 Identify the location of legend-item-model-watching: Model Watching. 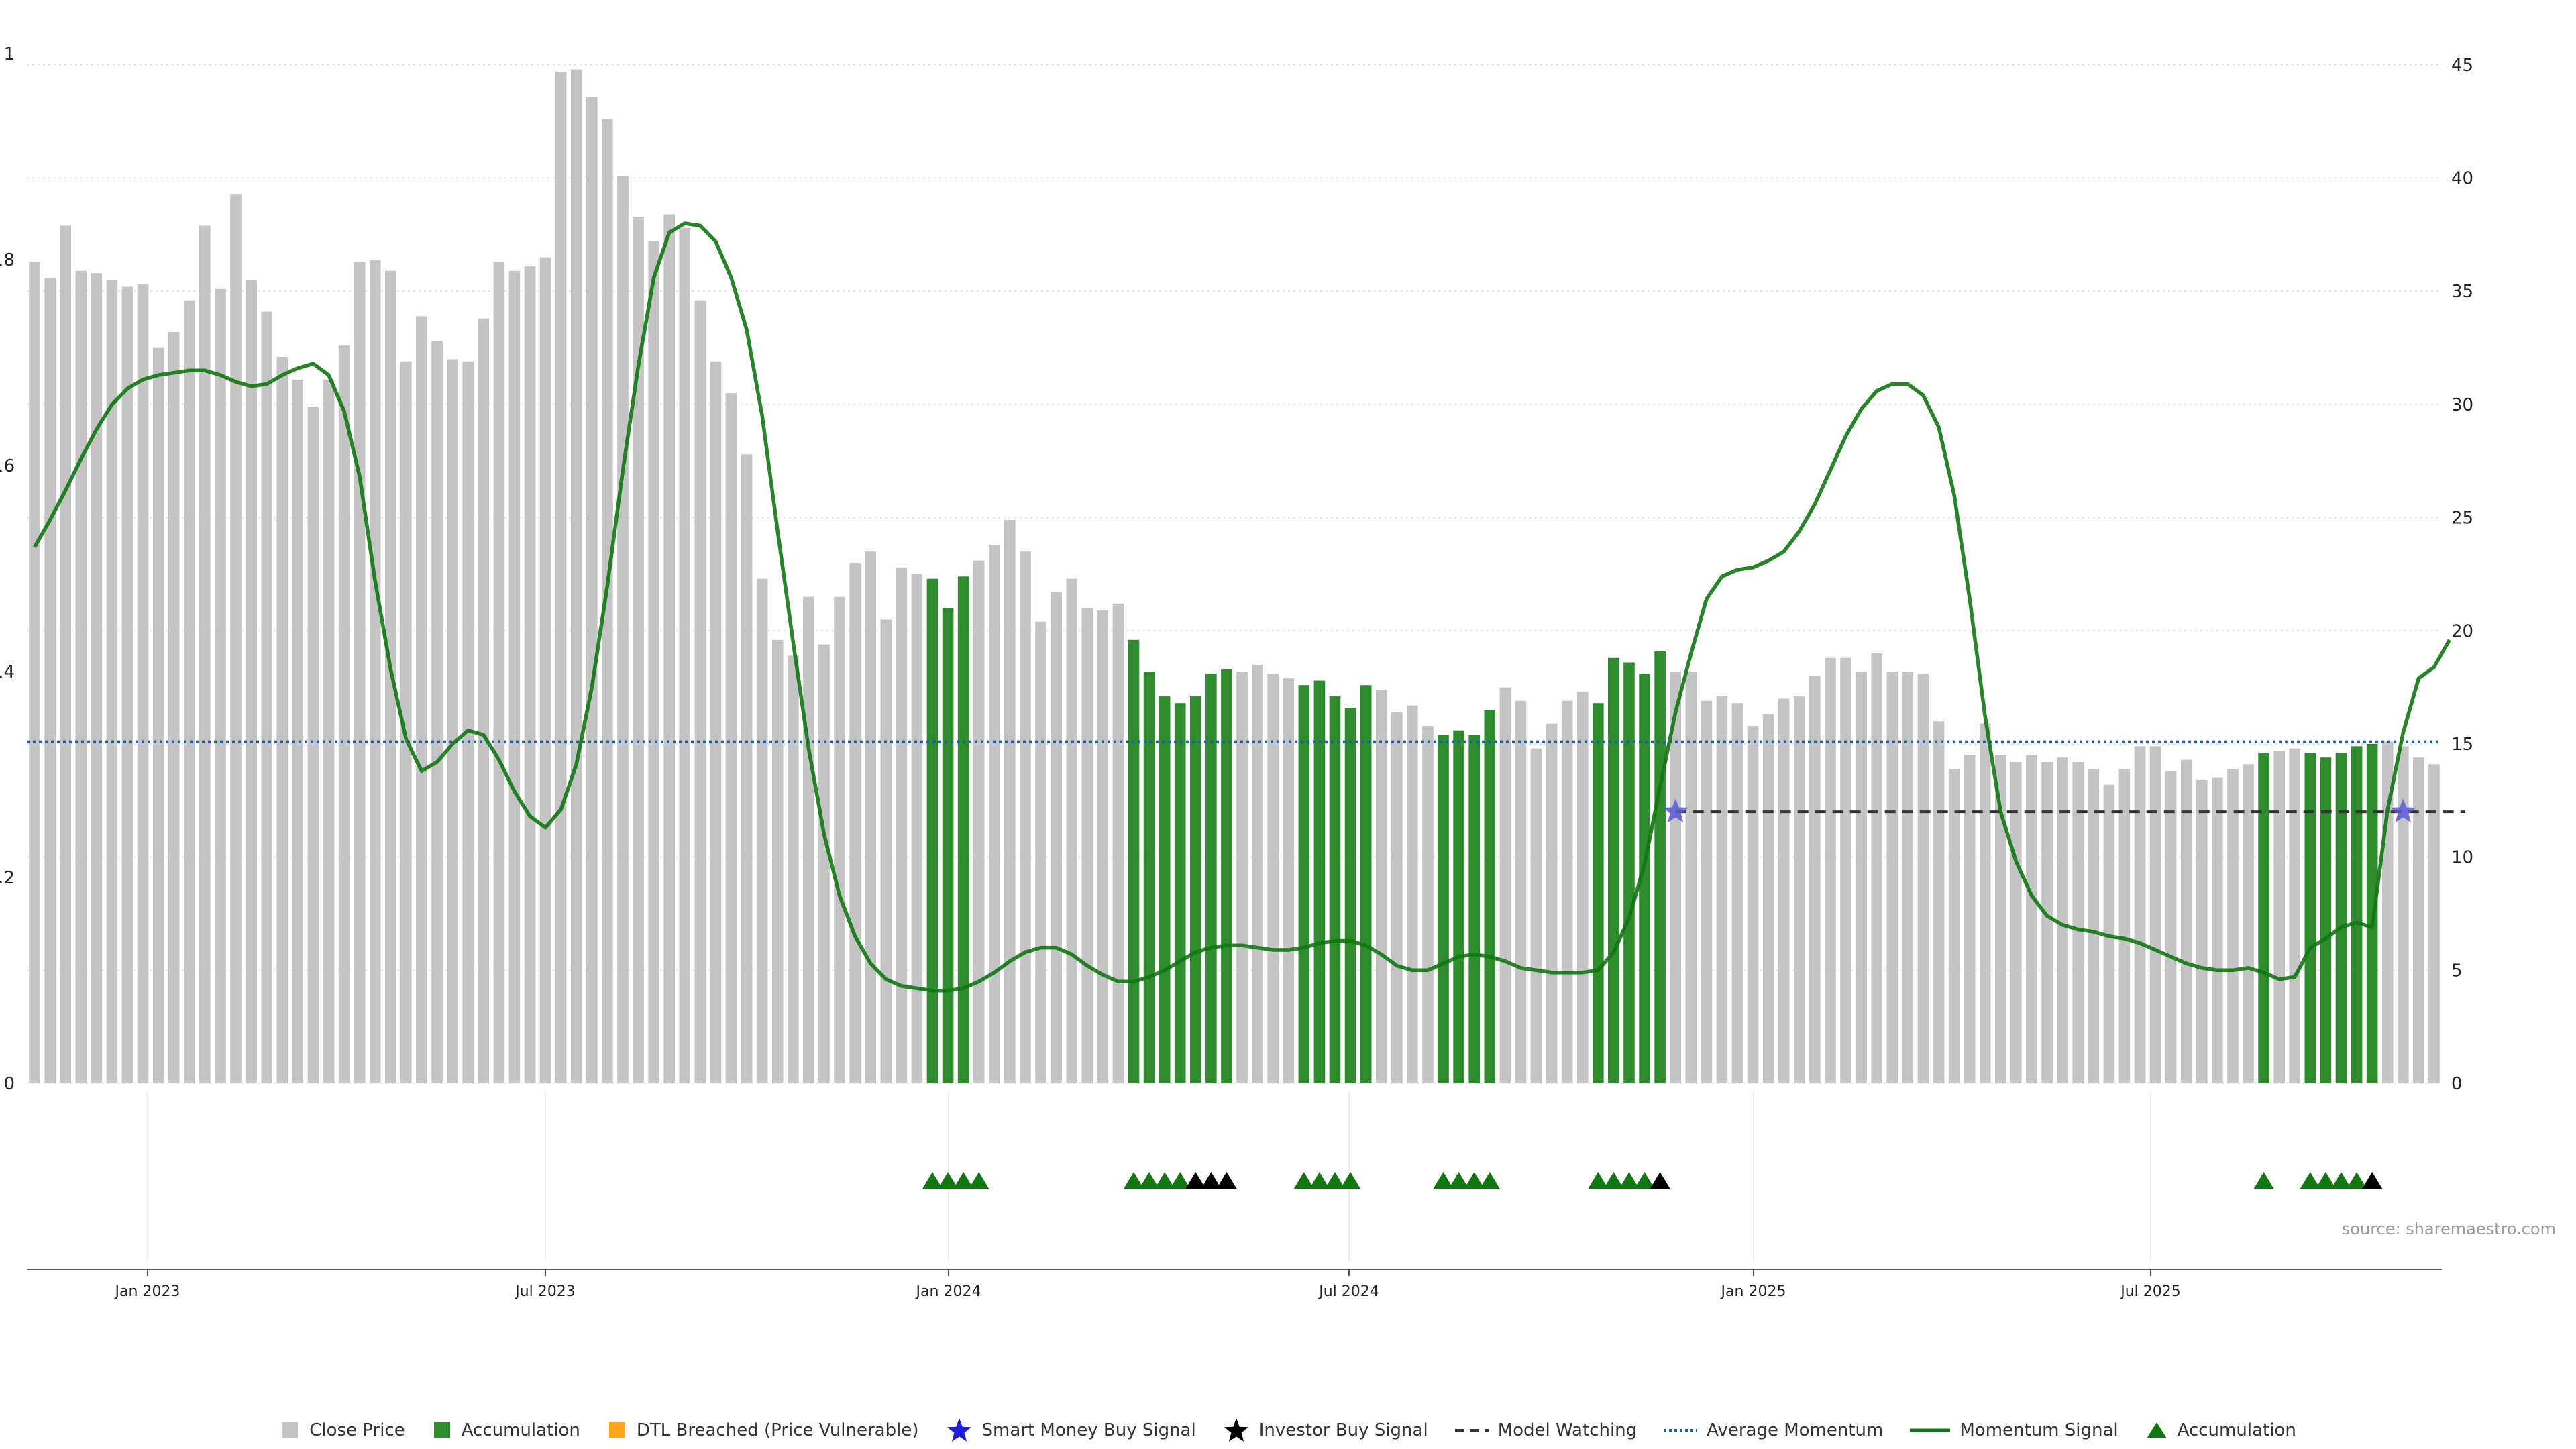
(1545, 1430).